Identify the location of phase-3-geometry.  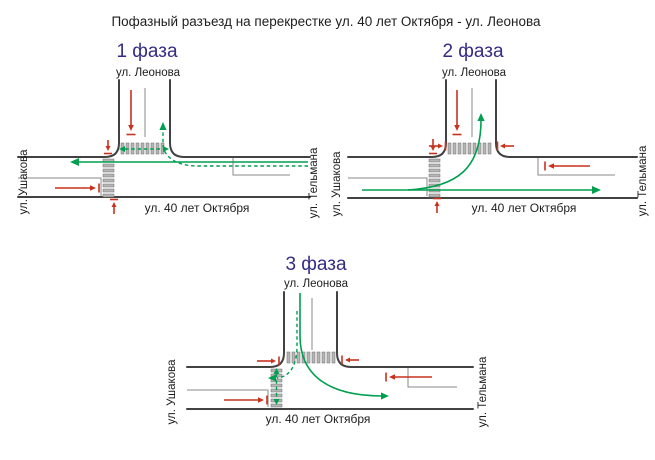
(330, 350).